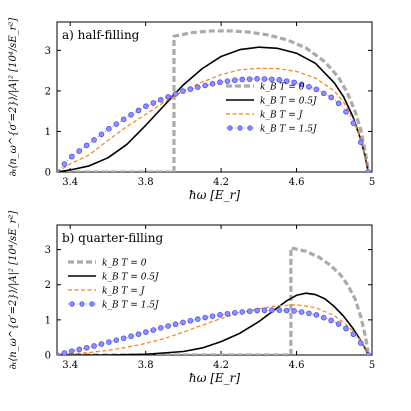 The image size is (411, 411). Describe the element at coordinates (48, 132) in the screenshot. I see `y-tick-label: 1` at that location.